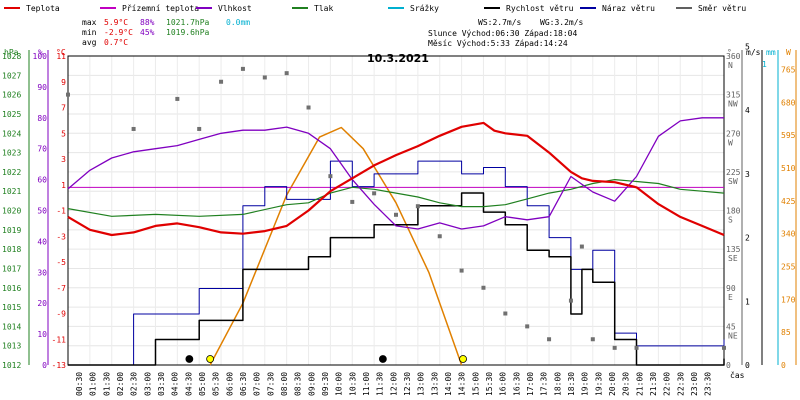 The height and width of the screenshot is (400, 800). What do you see at coordinates (737, 375) in the screenshot?
I see `x-axis-label: čas` at bounding box center [737, 375].